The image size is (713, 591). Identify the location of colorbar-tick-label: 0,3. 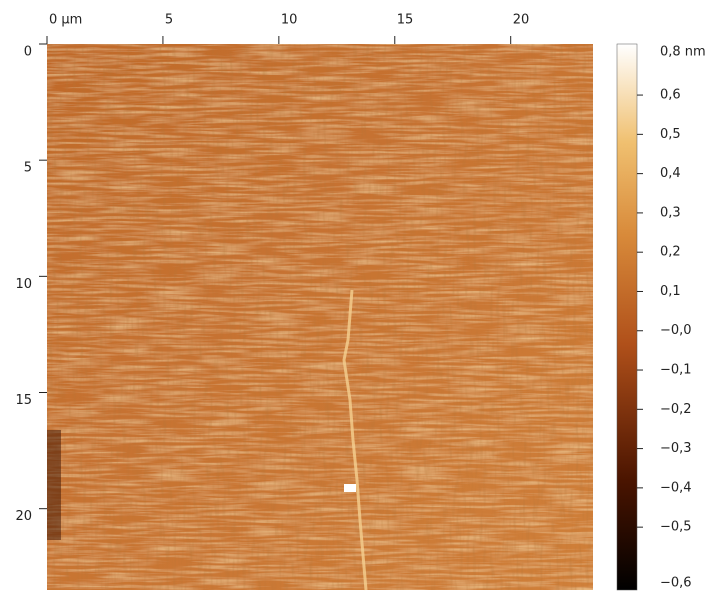
(670, 212).